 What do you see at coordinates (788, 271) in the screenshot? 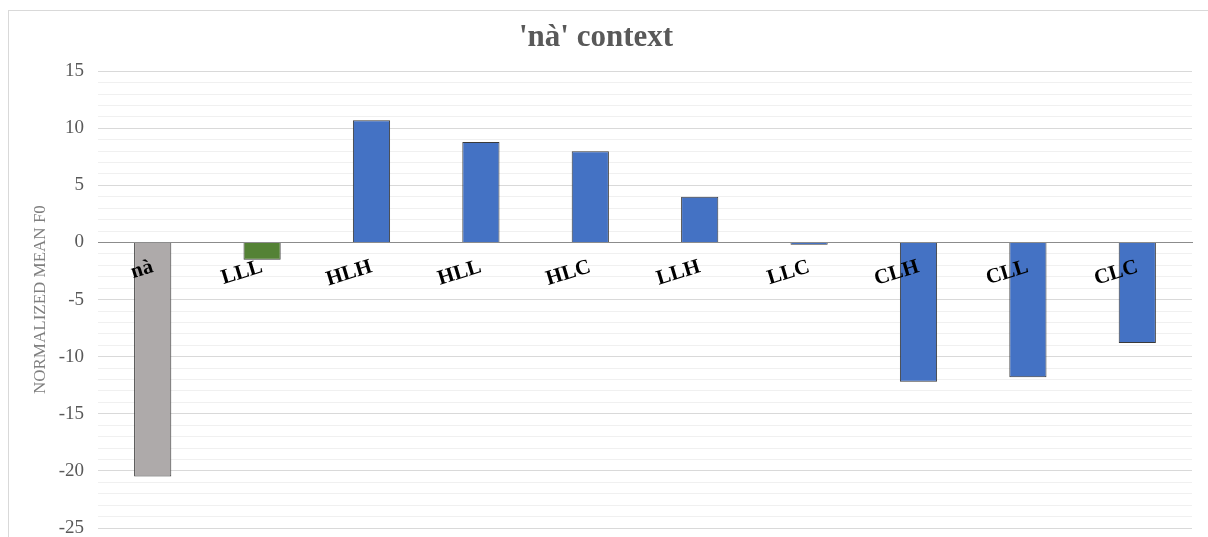
I see `x-tick-label: LLC` at bounding box center [788, 271].